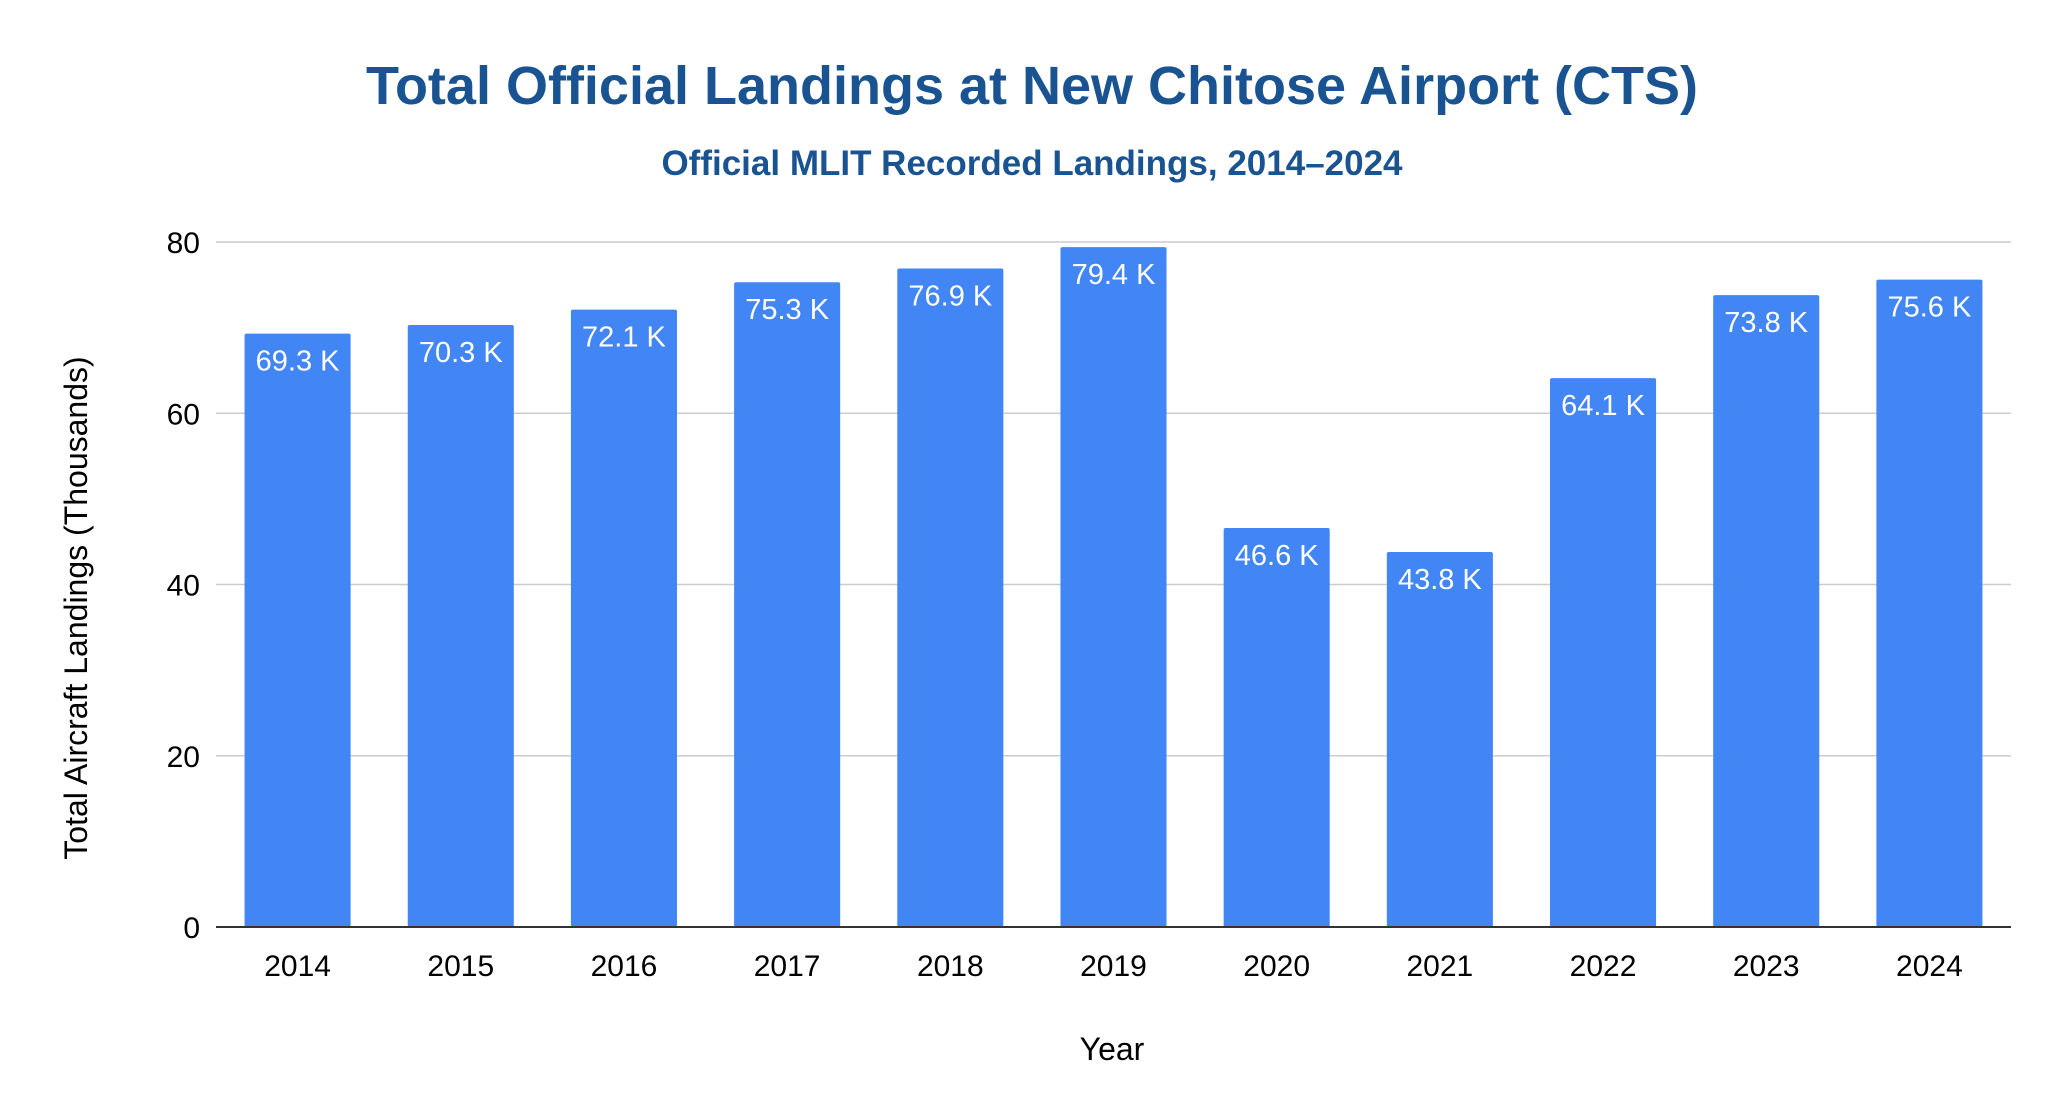 The width and height of the screenshot is (2048, 1117). I want to click on x-tick-label: 2019, so click(1113, 966).